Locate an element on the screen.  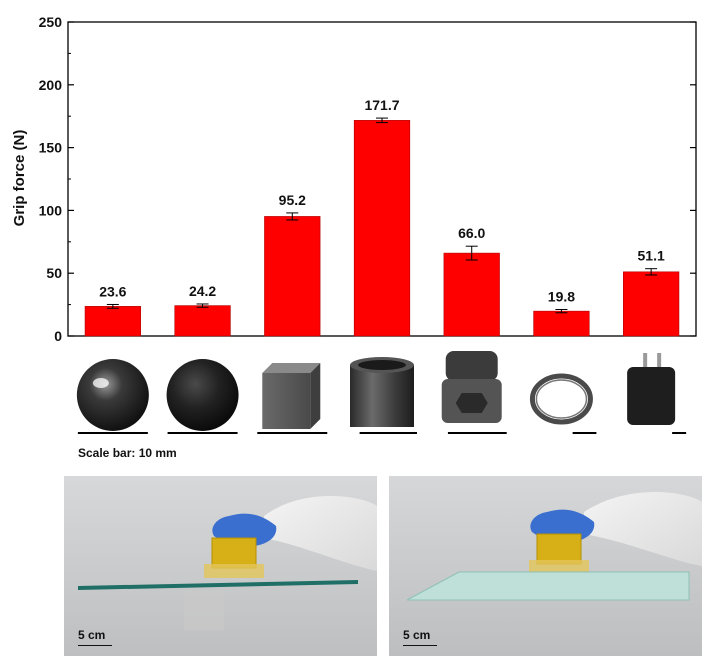
y-tick-label: 100 is located at coordinates (51, 210).